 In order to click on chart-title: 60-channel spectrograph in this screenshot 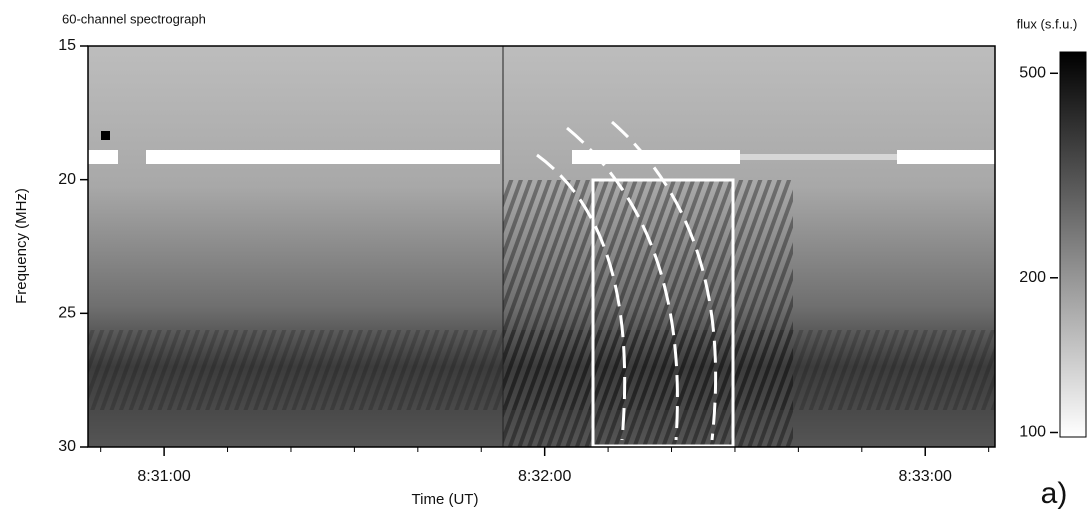, I will do `click(134, 18)`.